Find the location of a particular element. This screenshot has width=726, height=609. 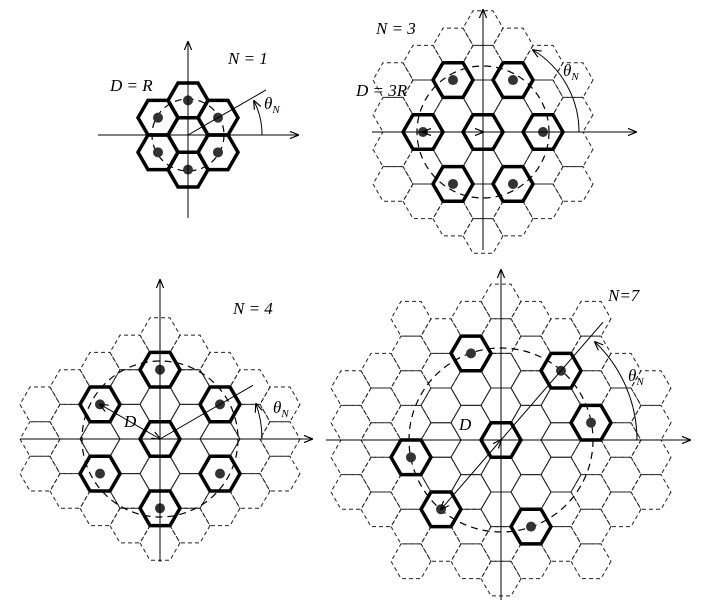

angle-label-n1: θN is located at coordinates (272, 105).